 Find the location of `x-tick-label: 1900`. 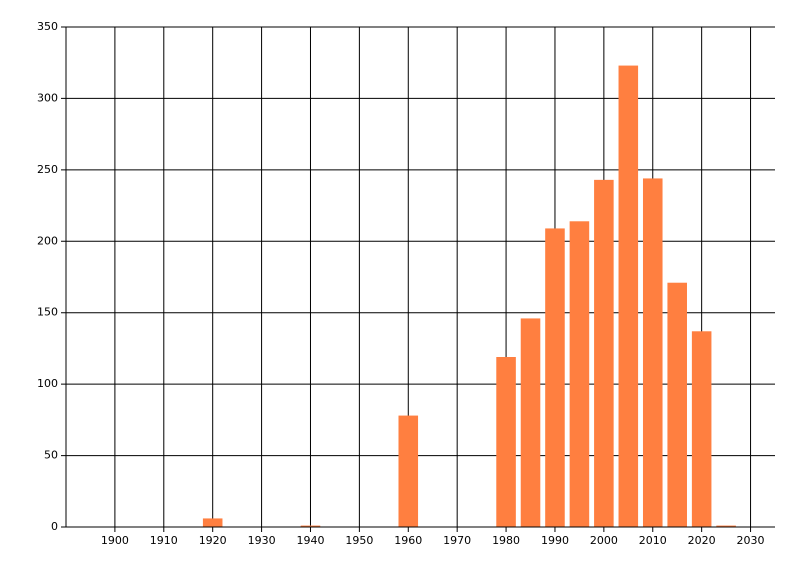

x-tick-label: 1900 is located at coordinates (115, 540).